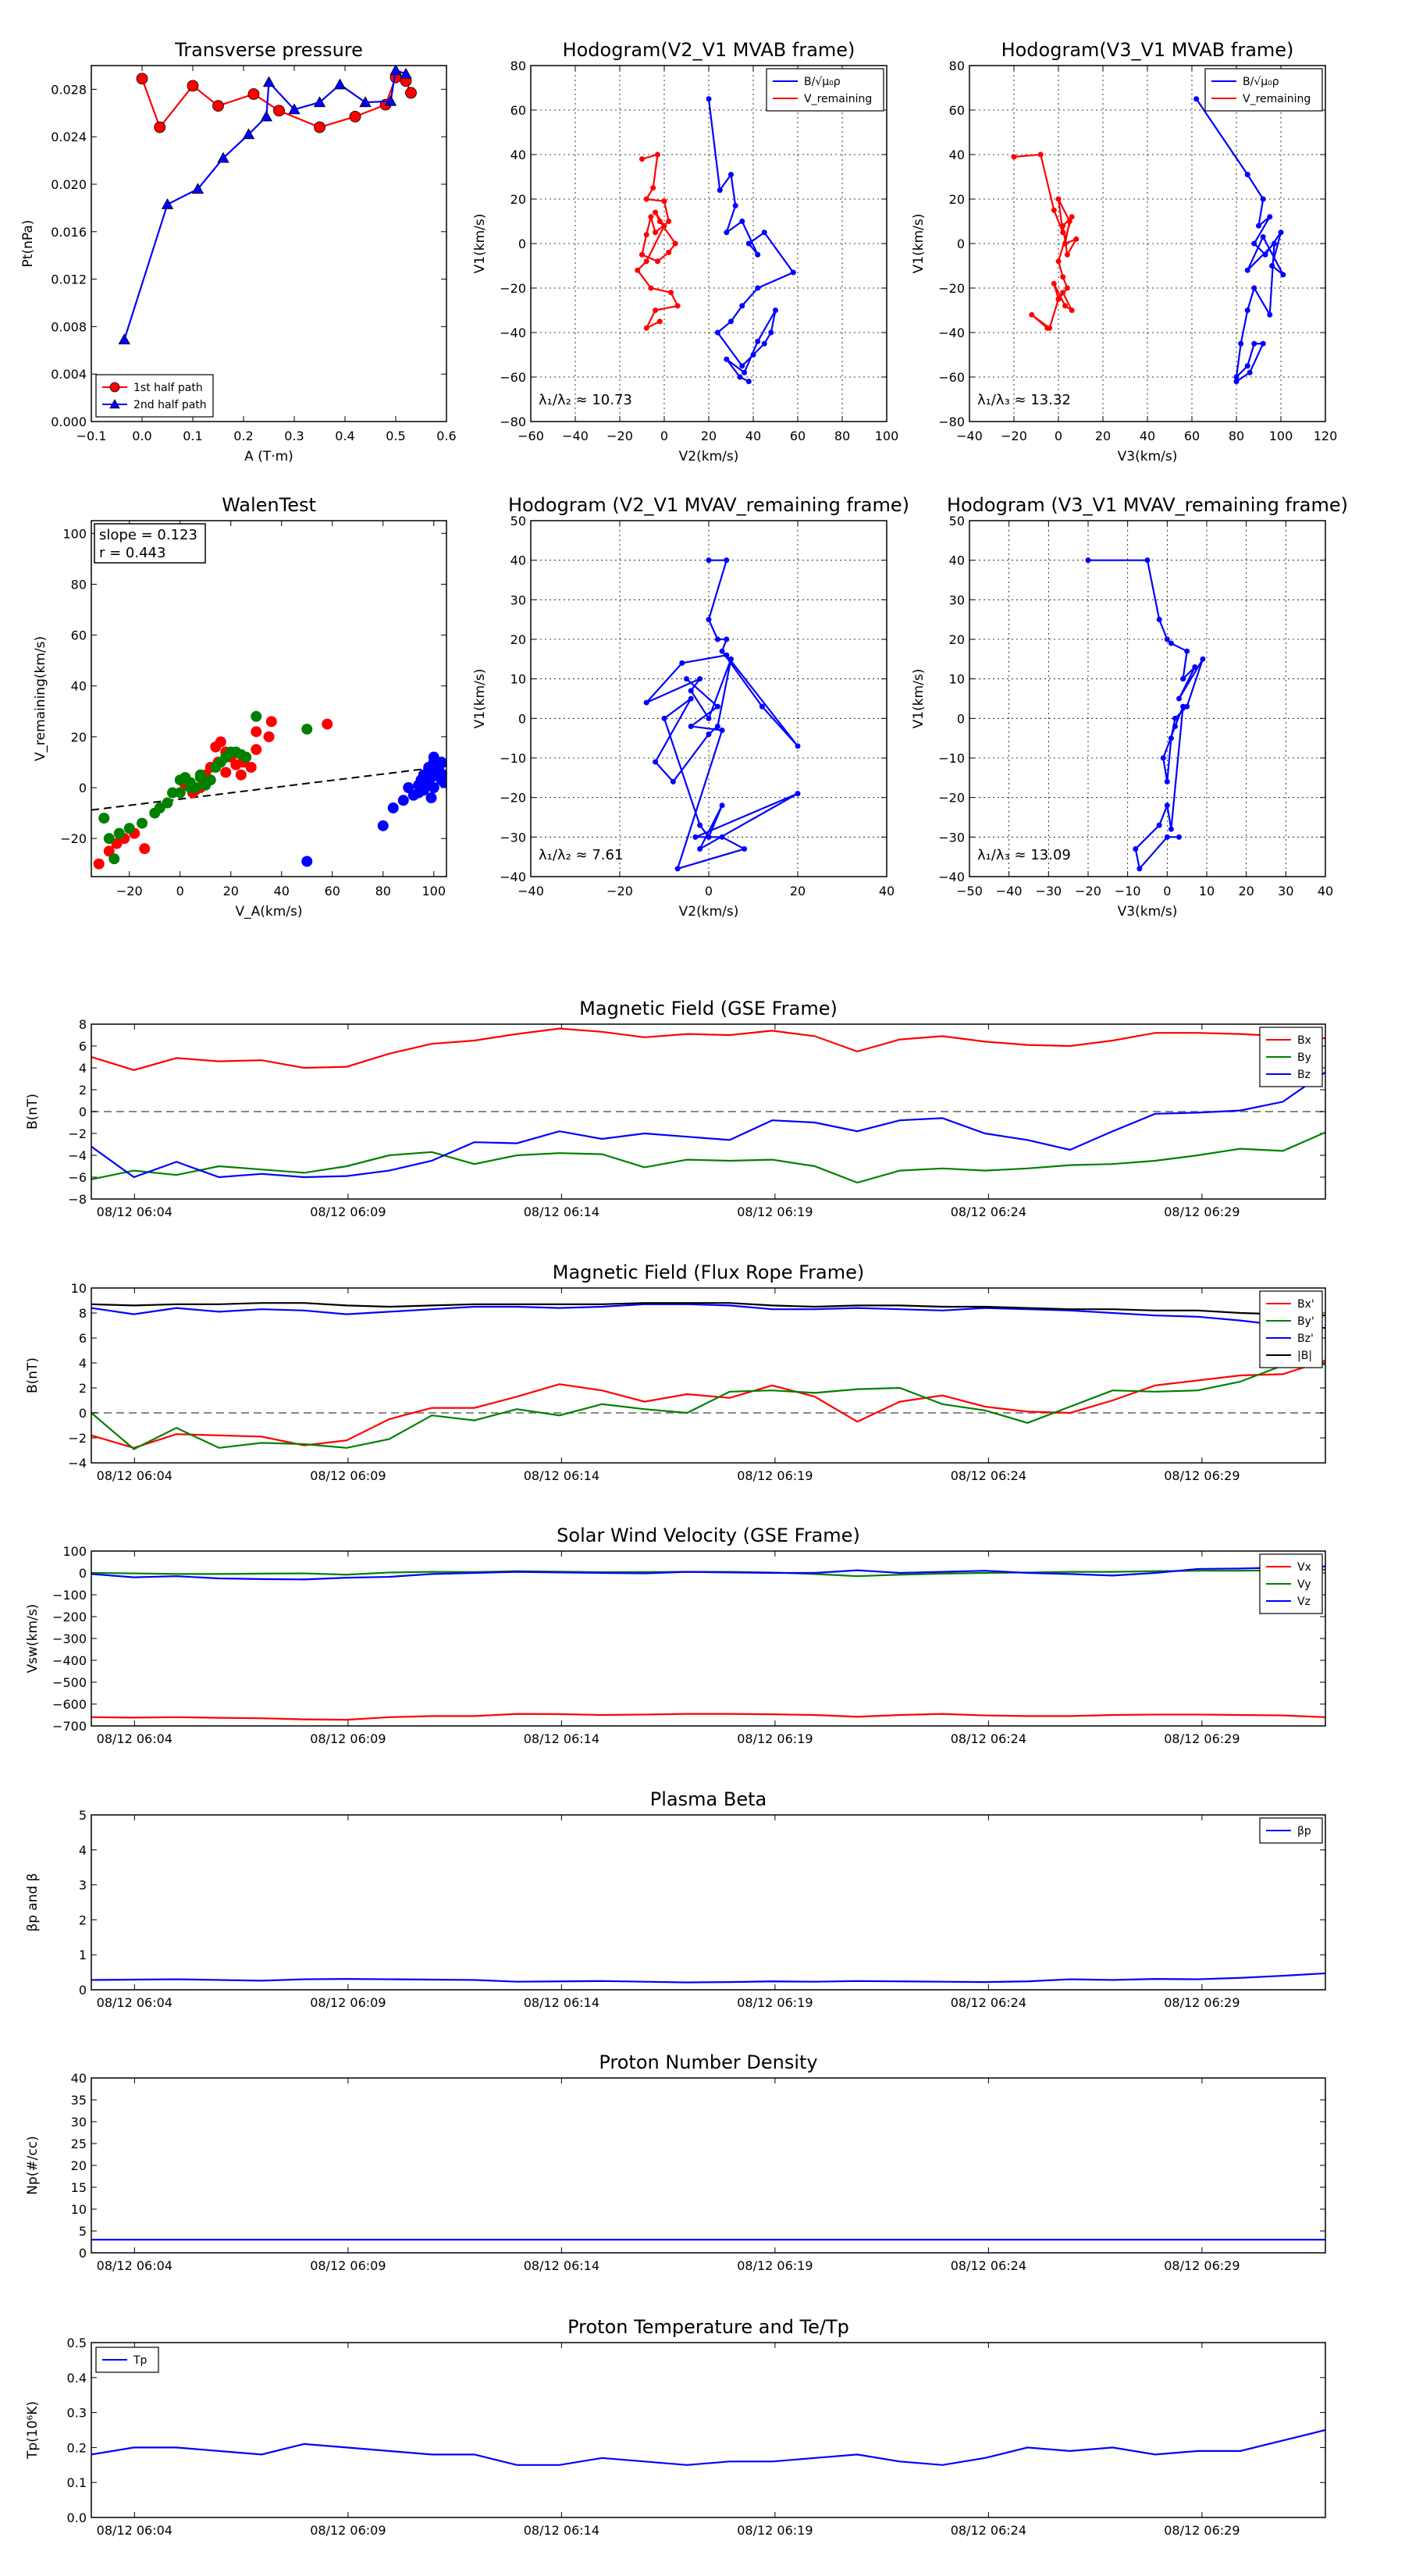 The width and height of the screenshot is (1405, 2576). I want to click on legend-label: By', so click(1305, 1321).